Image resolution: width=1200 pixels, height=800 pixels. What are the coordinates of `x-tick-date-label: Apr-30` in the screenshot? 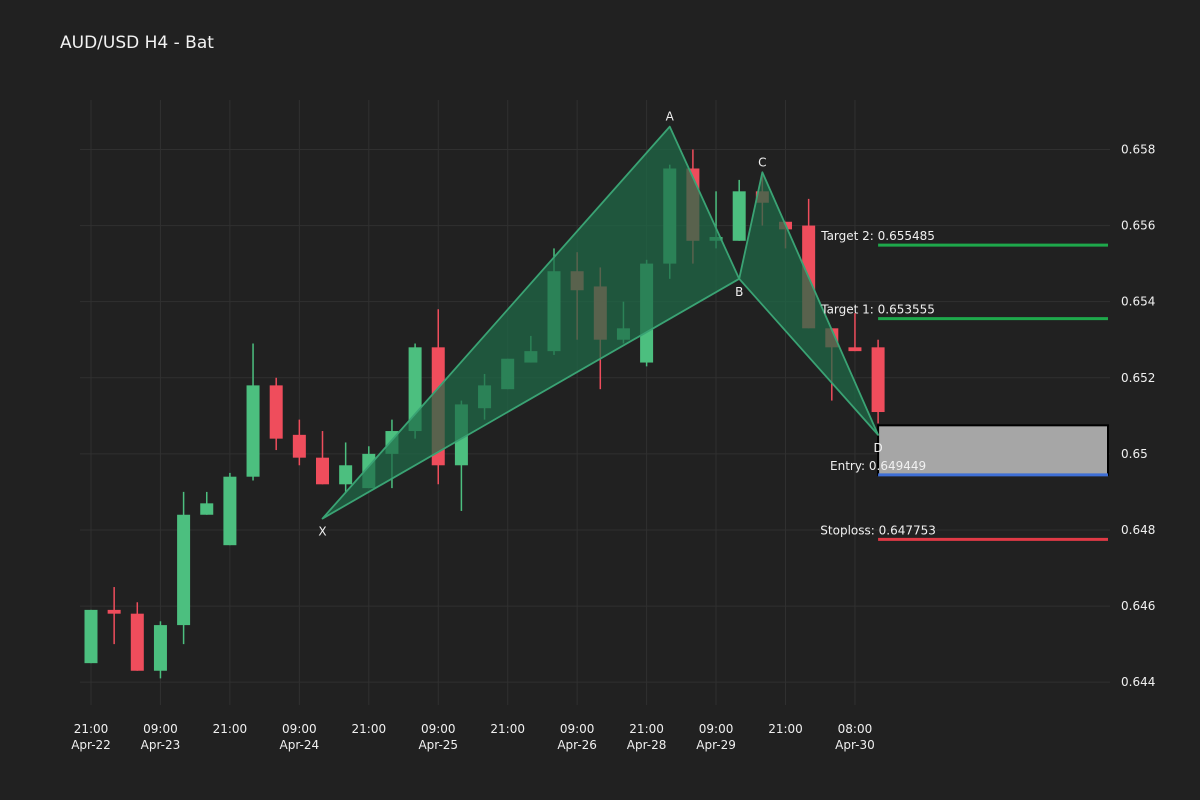 It's located at (855, 745).